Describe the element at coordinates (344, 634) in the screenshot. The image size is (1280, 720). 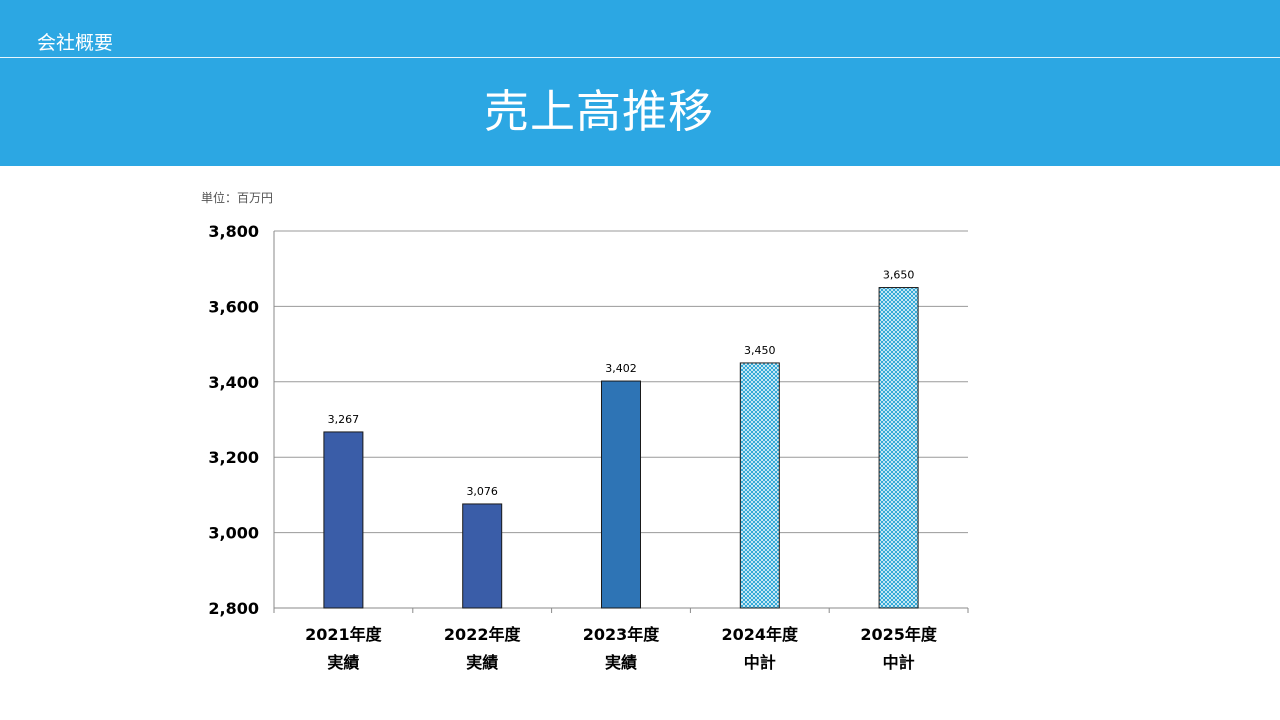
I see `x-category-label: 2021年度` at that location.